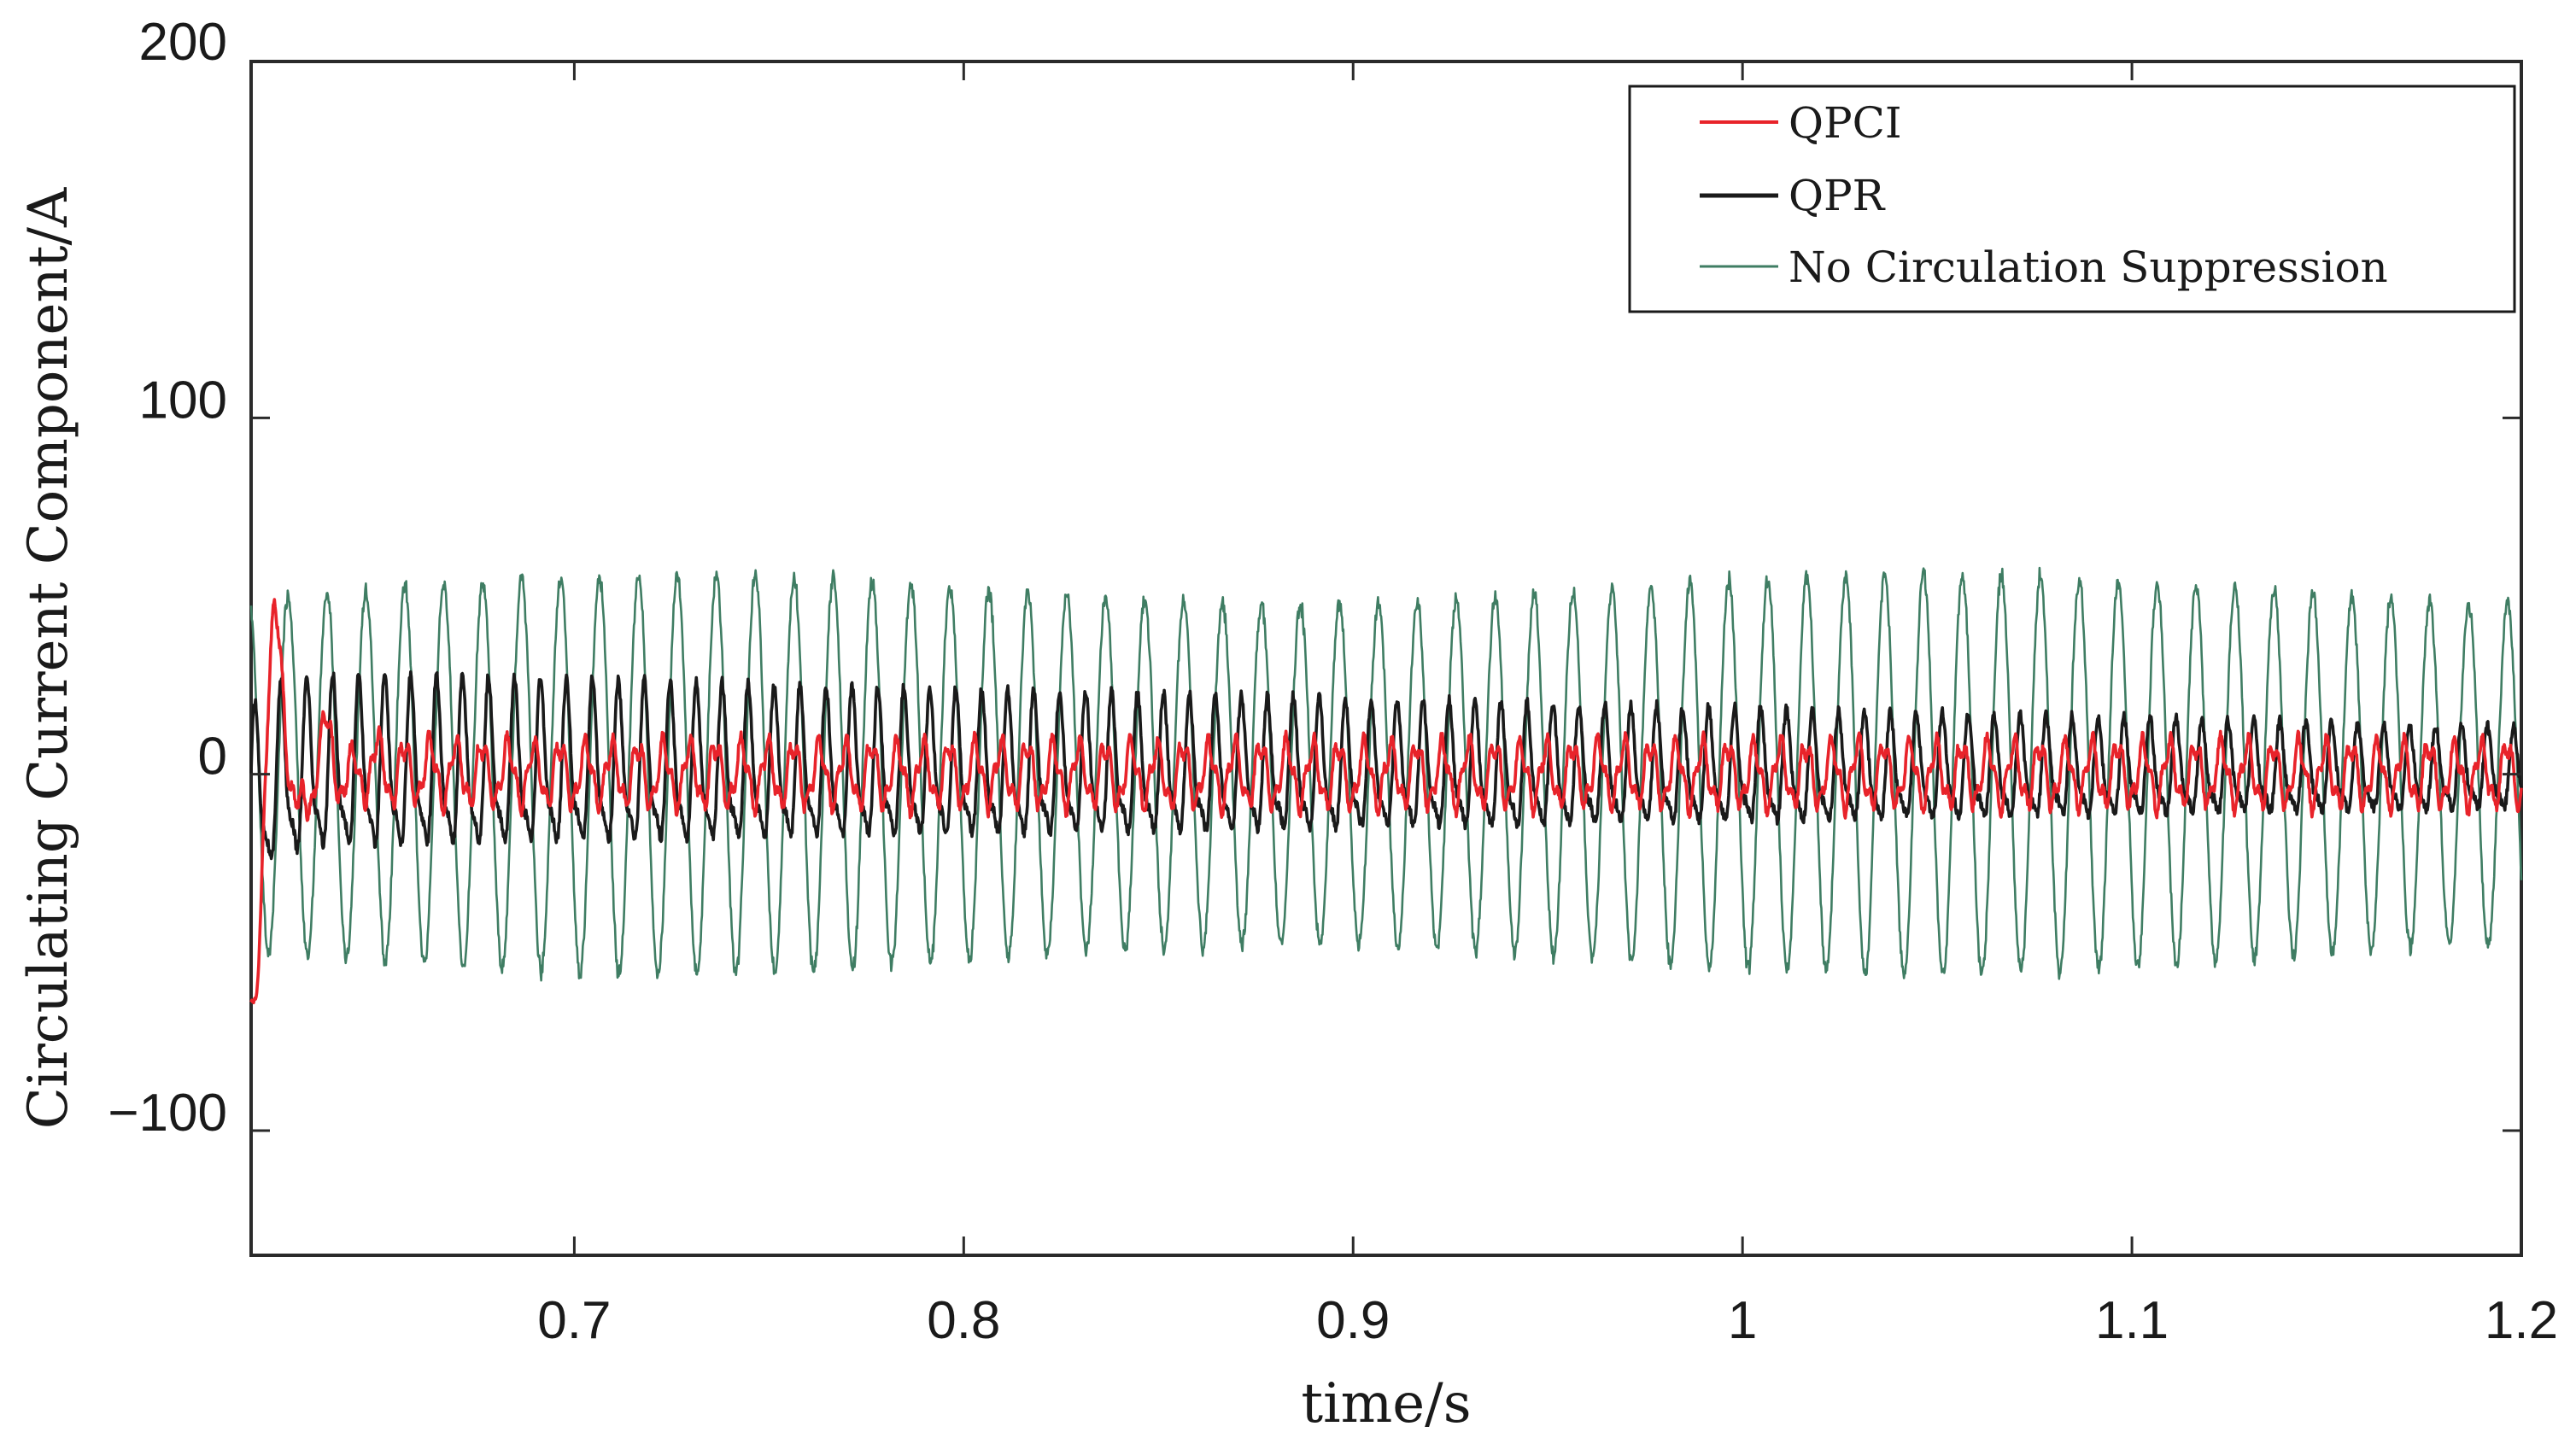 Image resolution: width=2576 pixels, height=1444 pixels. I want to click on legend-label-qpr: QPR, so click(1838, 195).